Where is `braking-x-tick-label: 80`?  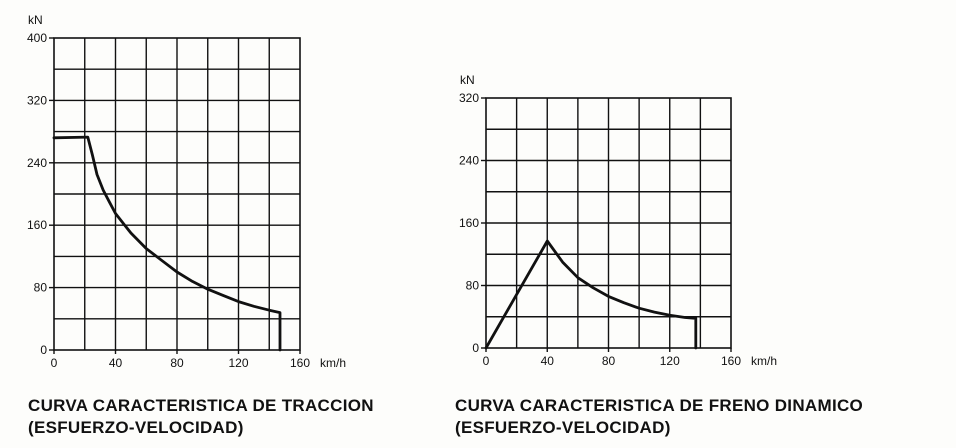
braking-x-tick-label: 80 is located at coordinates (609, 361).